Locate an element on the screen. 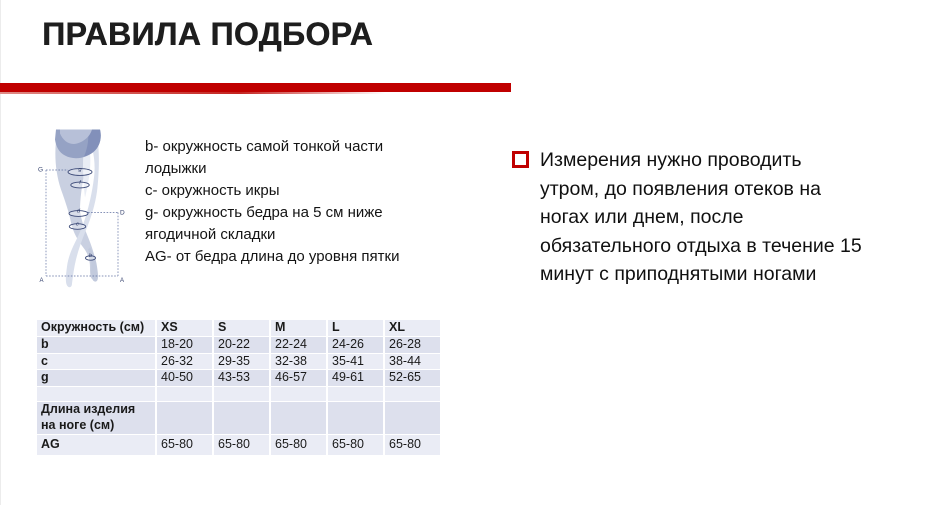 The height and width of the screenshot is (505, 928). diagram-label-D: D is located at coordinates (122, 213).